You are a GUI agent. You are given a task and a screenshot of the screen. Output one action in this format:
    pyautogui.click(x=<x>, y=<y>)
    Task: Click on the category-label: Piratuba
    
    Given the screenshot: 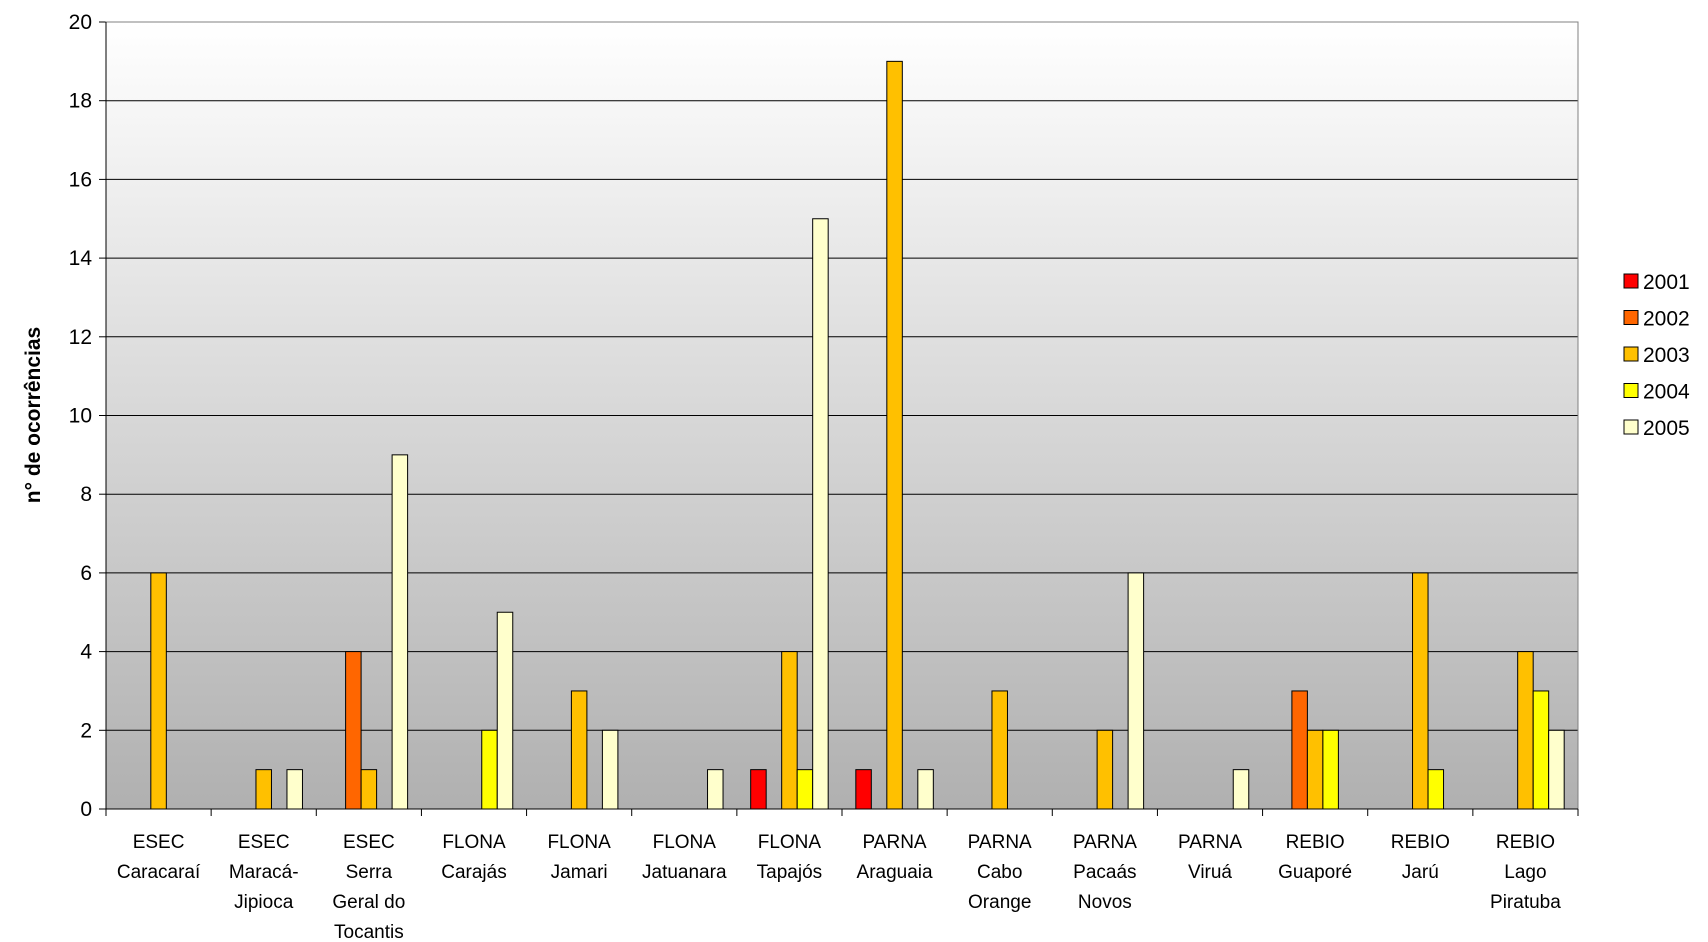 What is the action you would take?
    pyautogui.click(x=1525, y=902)
    